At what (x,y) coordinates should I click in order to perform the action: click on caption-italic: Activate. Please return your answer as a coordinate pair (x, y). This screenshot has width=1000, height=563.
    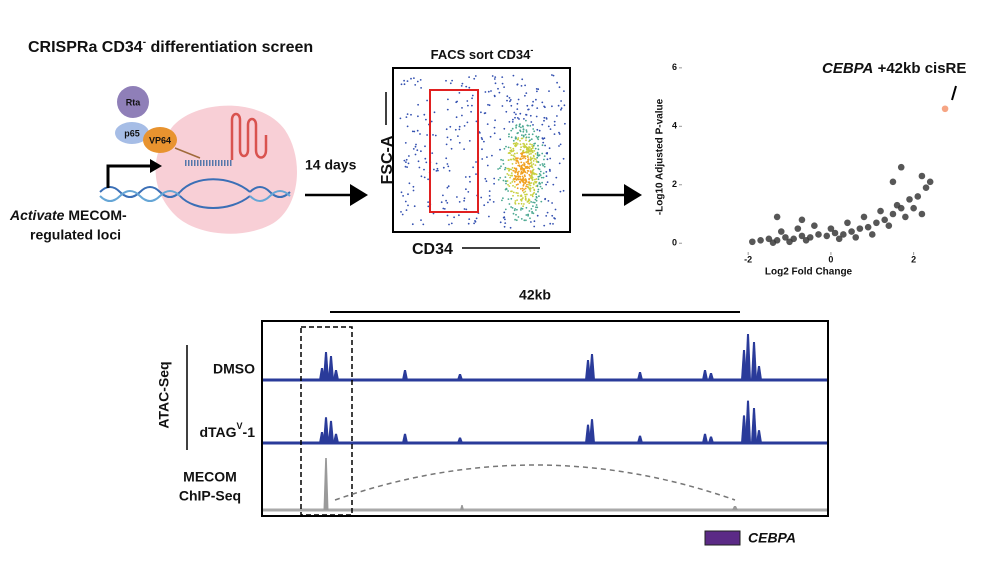
    Looking at the image, I should click on (37, 215).